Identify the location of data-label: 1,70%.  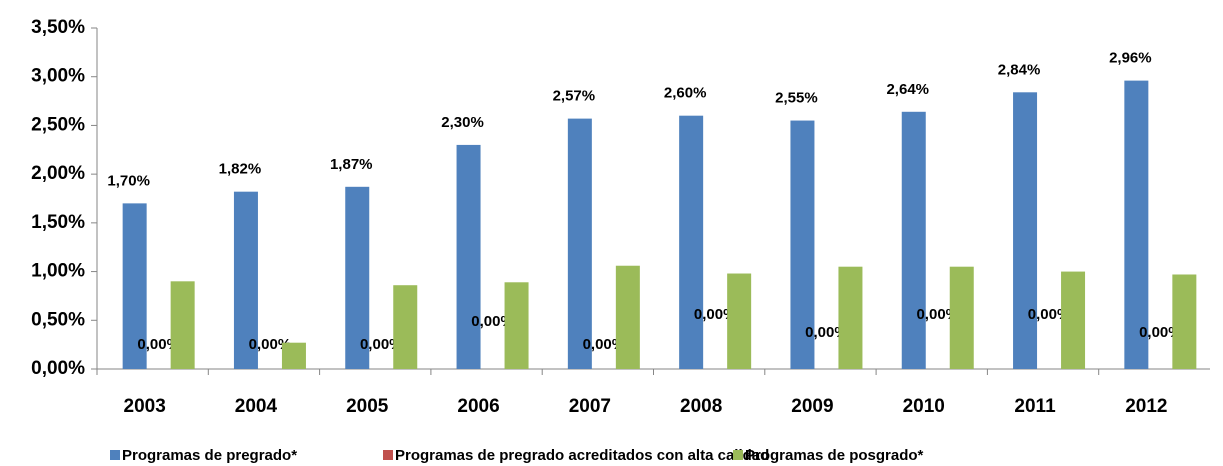
(128, 180).